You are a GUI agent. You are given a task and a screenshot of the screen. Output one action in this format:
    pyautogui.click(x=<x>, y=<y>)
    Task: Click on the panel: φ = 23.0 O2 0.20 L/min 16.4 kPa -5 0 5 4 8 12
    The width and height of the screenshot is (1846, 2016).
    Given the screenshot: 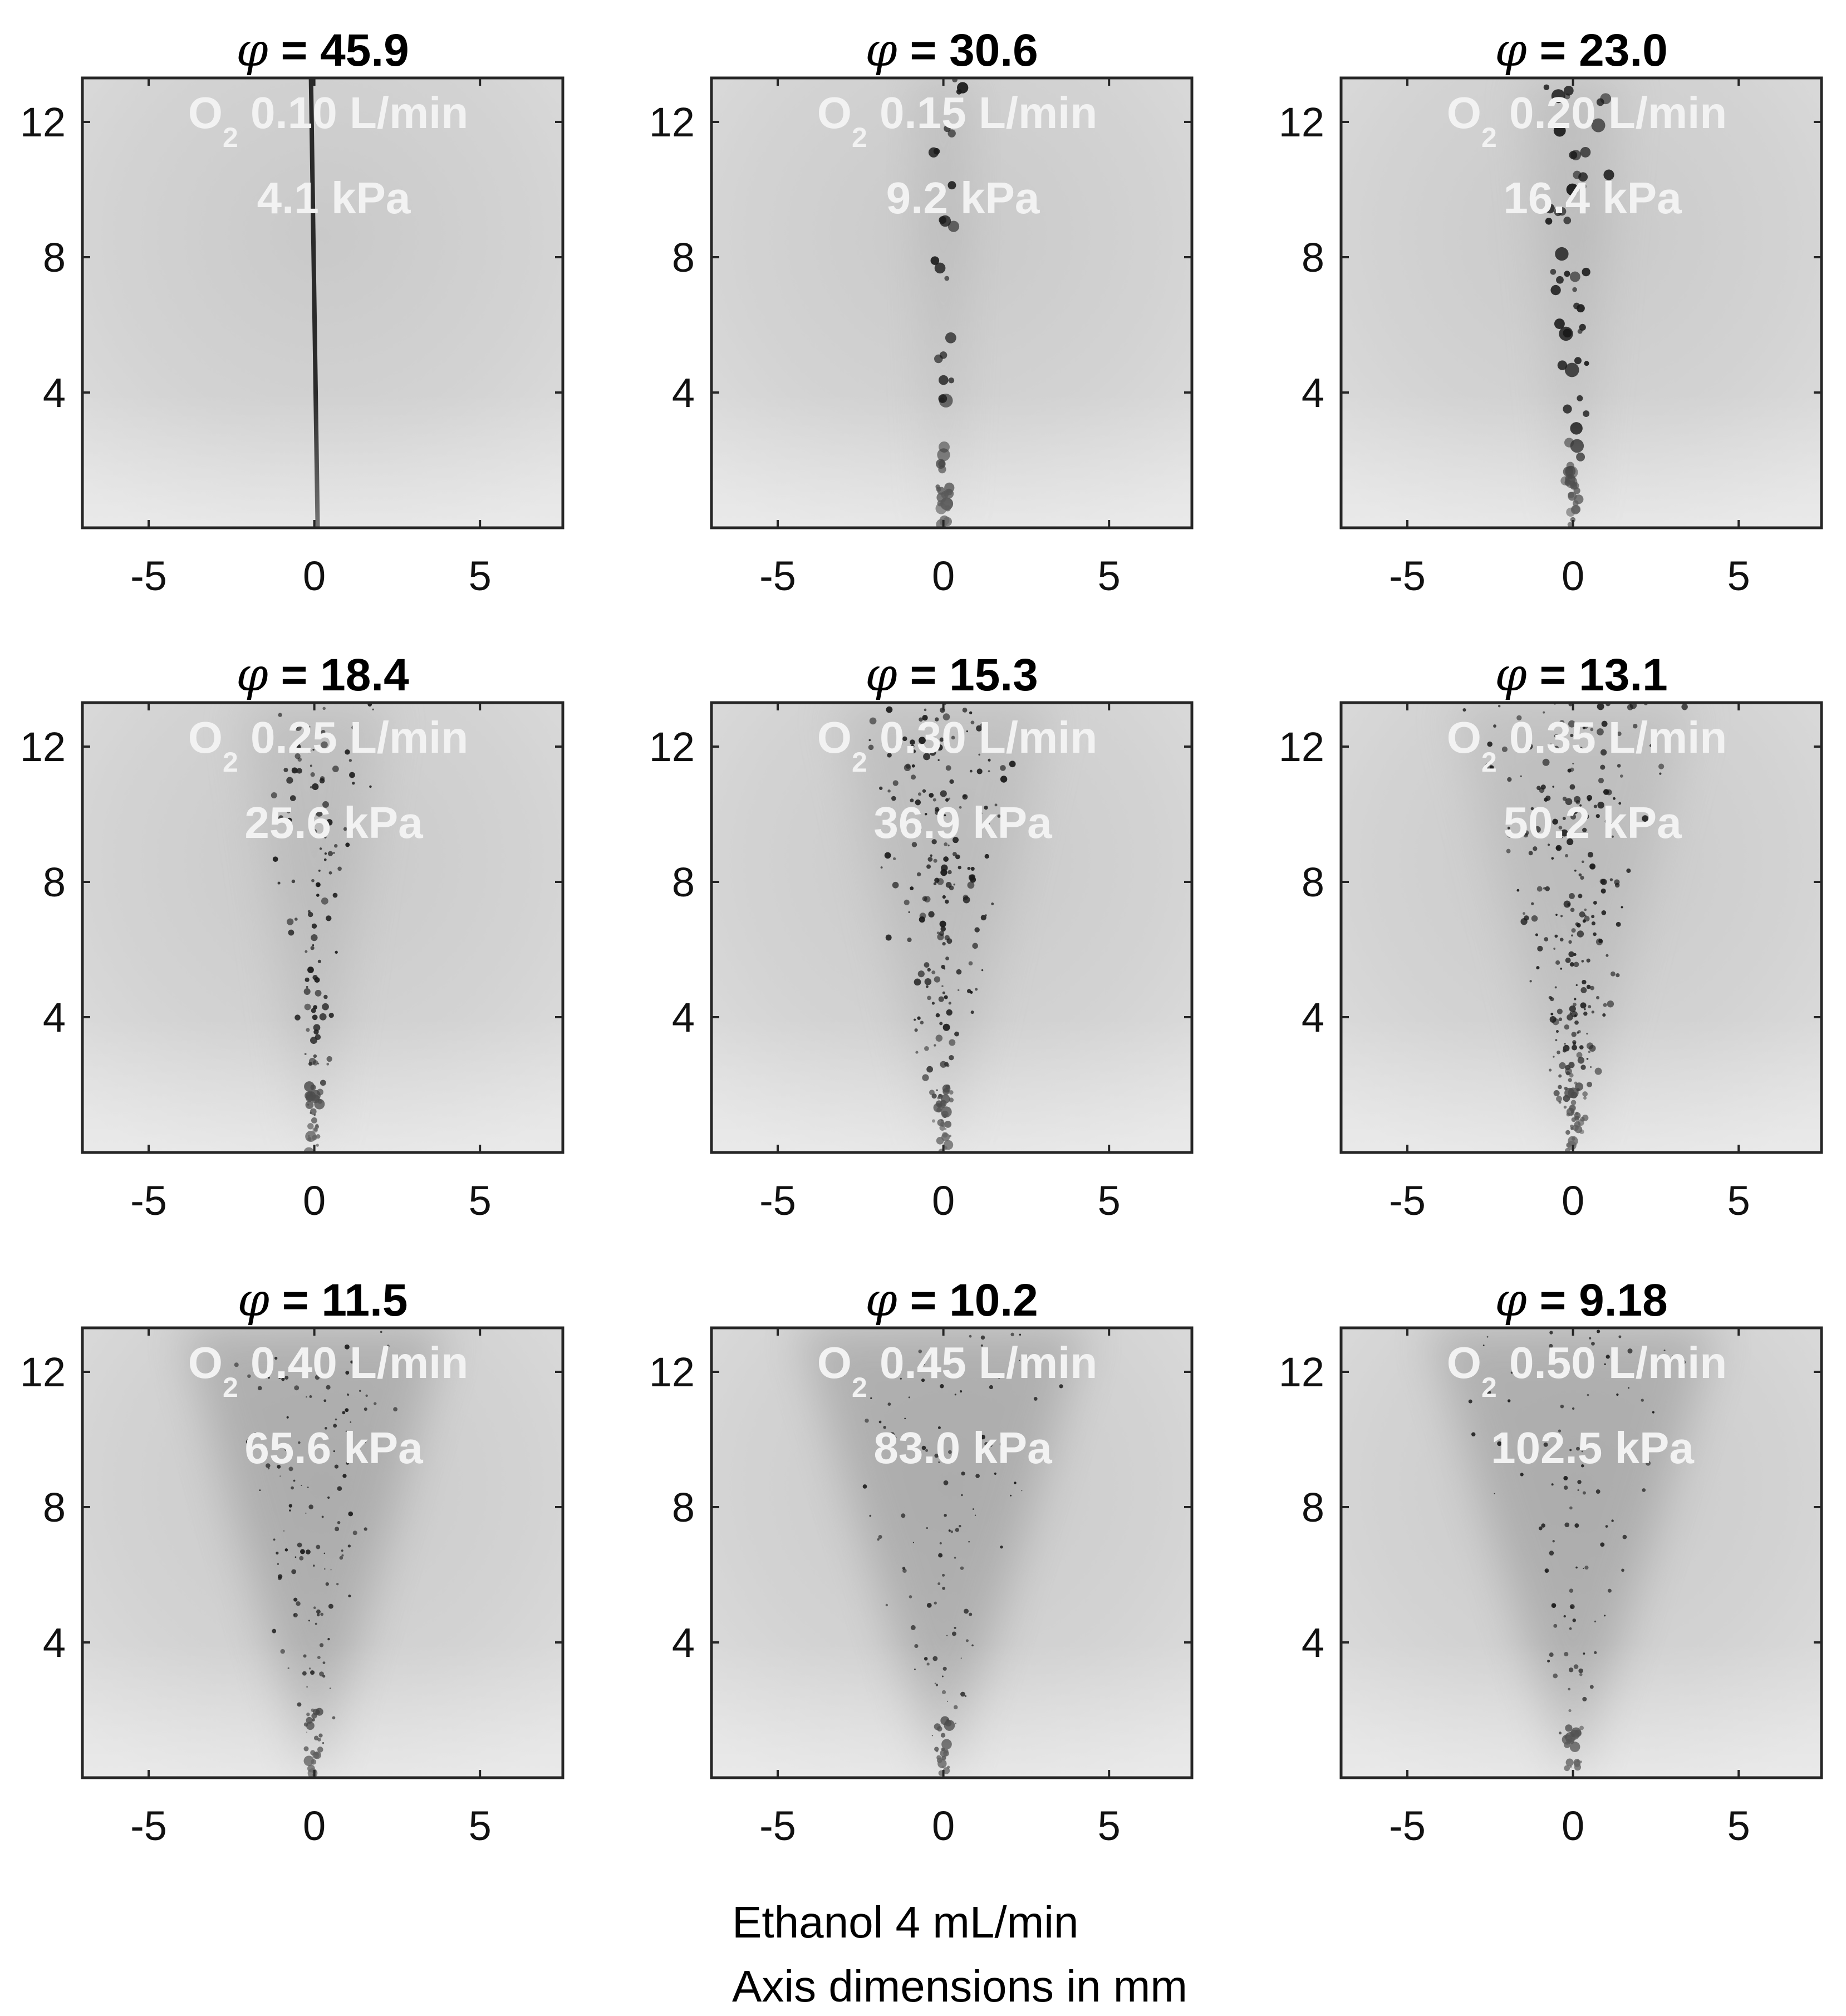 What is the action you would take?
    pyautogui.click(x=1551, y=311)
    